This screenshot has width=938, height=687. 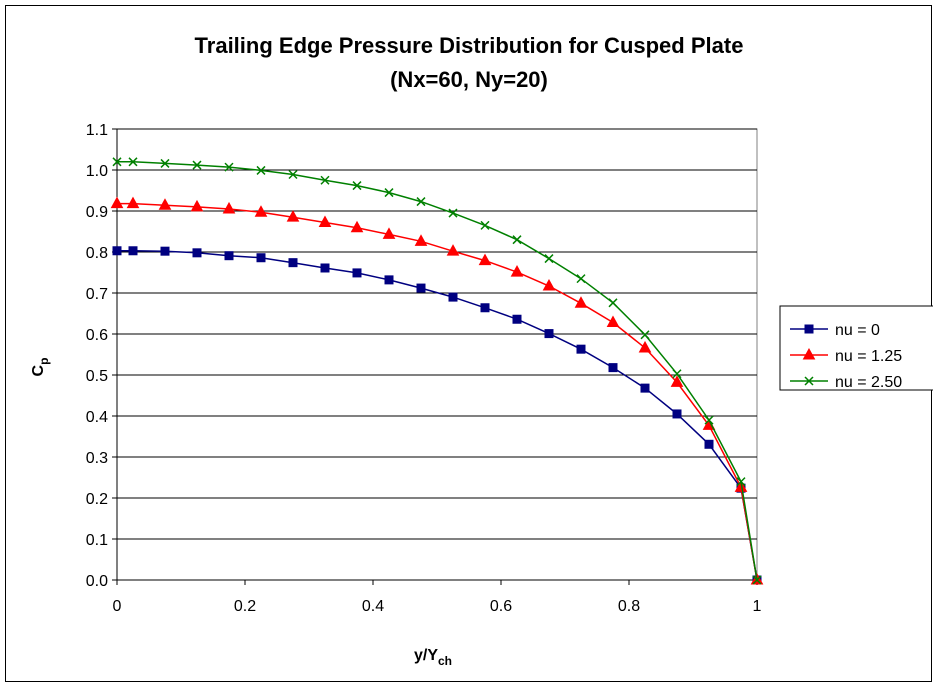 I want to click on legend: nu = 0 nu = 1.25 nu = 2.50, so click(x=856, y=348).